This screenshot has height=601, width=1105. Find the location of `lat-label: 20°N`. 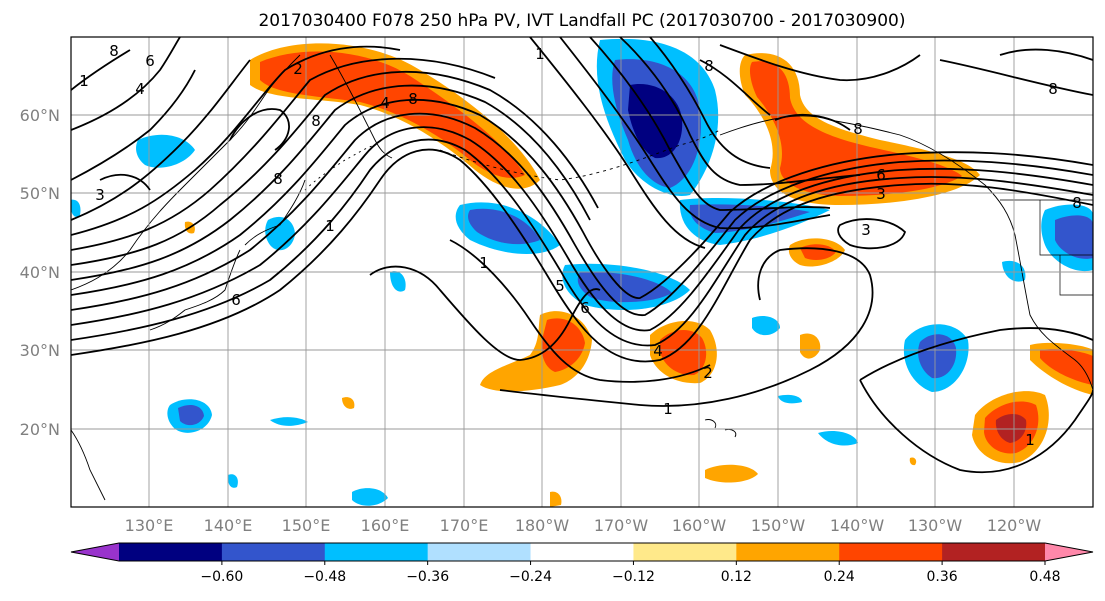

lat-label: 20°N is located at coordinates (40, 429).